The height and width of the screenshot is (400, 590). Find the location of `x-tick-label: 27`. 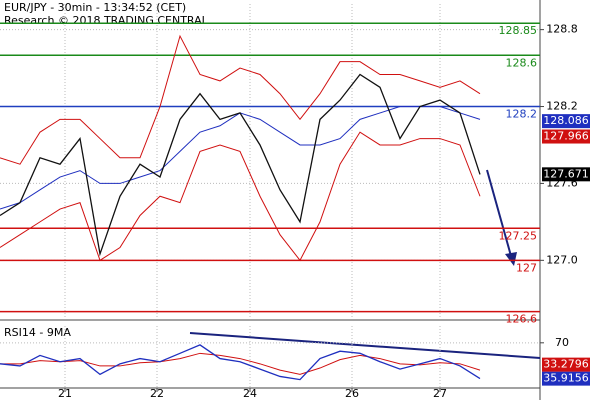

x-tick-label: 27 is located at coordinates (440, 393).